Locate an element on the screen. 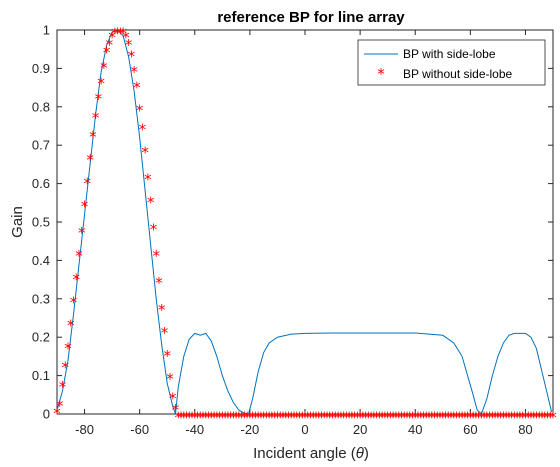 The image size is (560, 467). x-axis-label-prefix: Incident angle ( is located at coordinates (304, 453).